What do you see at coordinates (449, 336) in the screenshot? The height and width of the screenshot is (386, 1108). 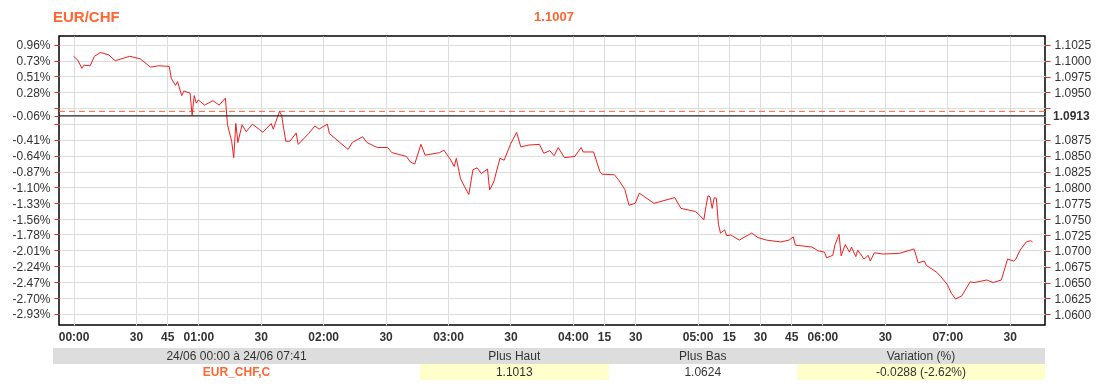 I see `x-tick-label: 03:00` at bounding box center [449, 336].